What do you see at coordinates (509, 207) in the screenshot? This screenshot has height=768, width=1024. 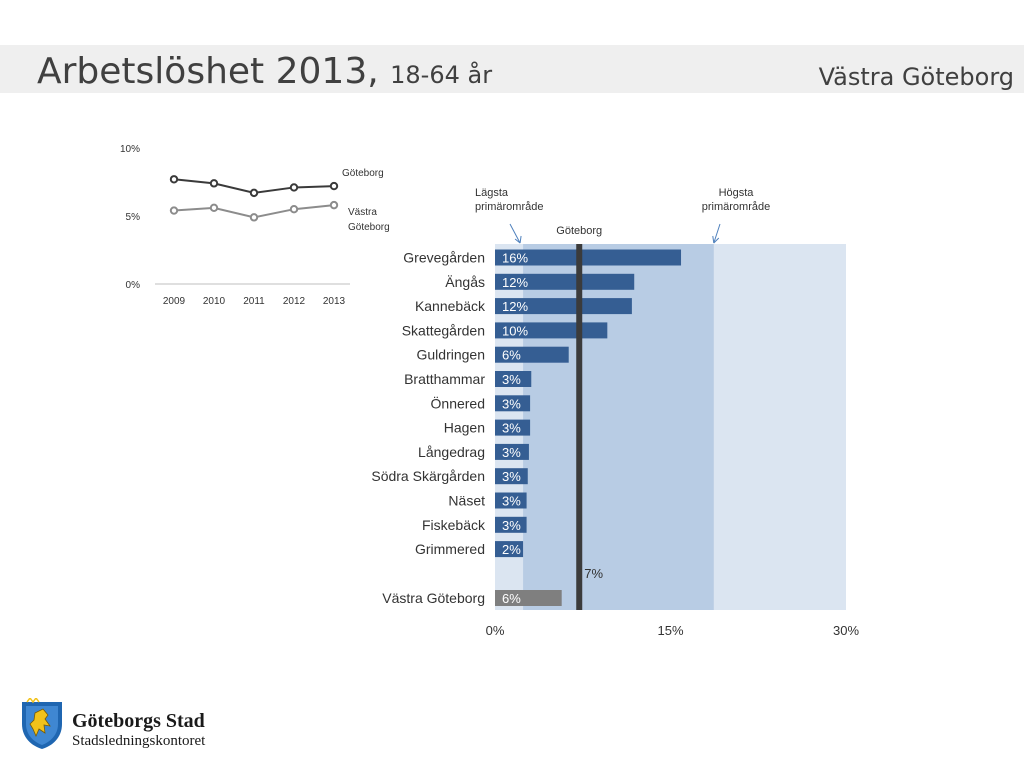 I see `range-low-label: primärområde` at bounding box center [509, 207].